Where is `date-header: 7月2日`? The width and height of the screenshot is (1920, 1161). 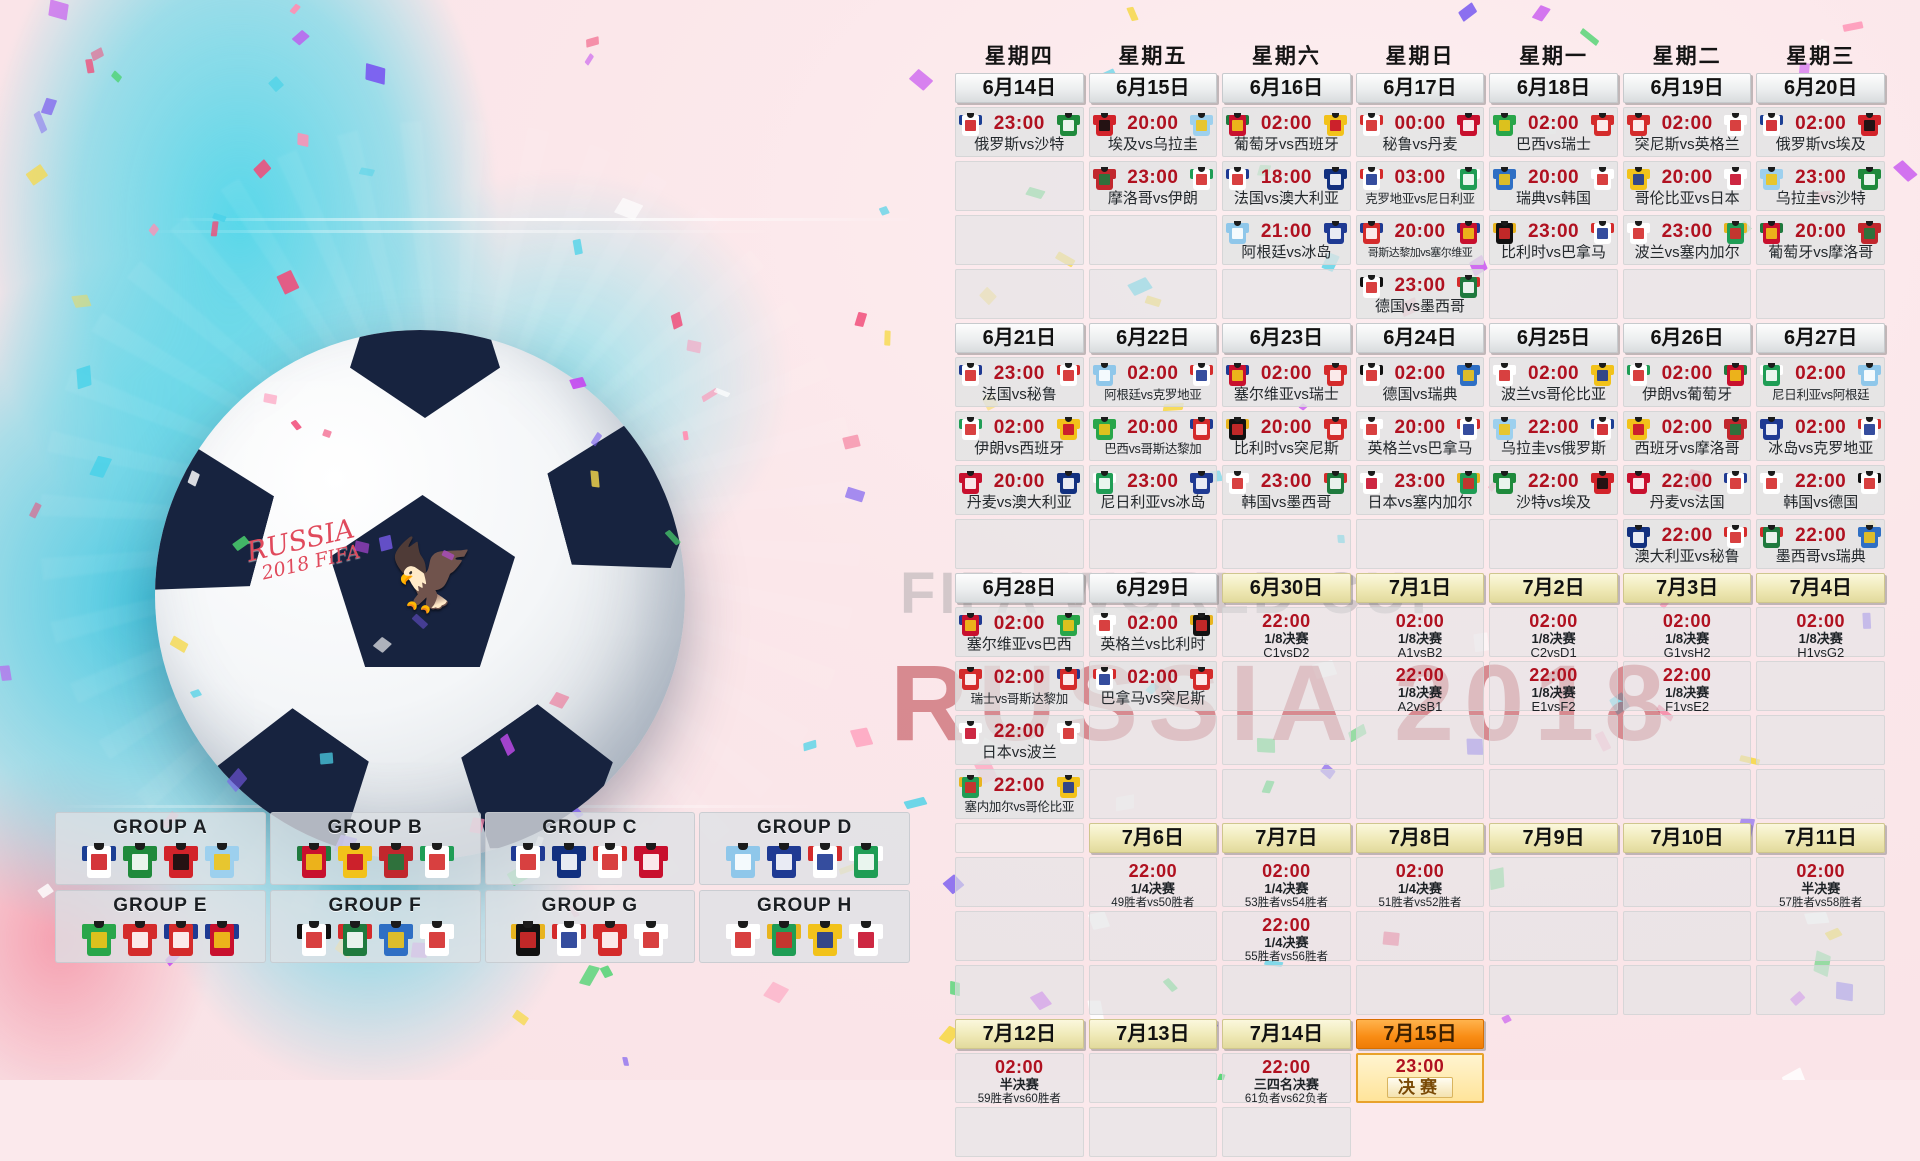 date-header: 7月2日 is located at coordinates (1553, 588).